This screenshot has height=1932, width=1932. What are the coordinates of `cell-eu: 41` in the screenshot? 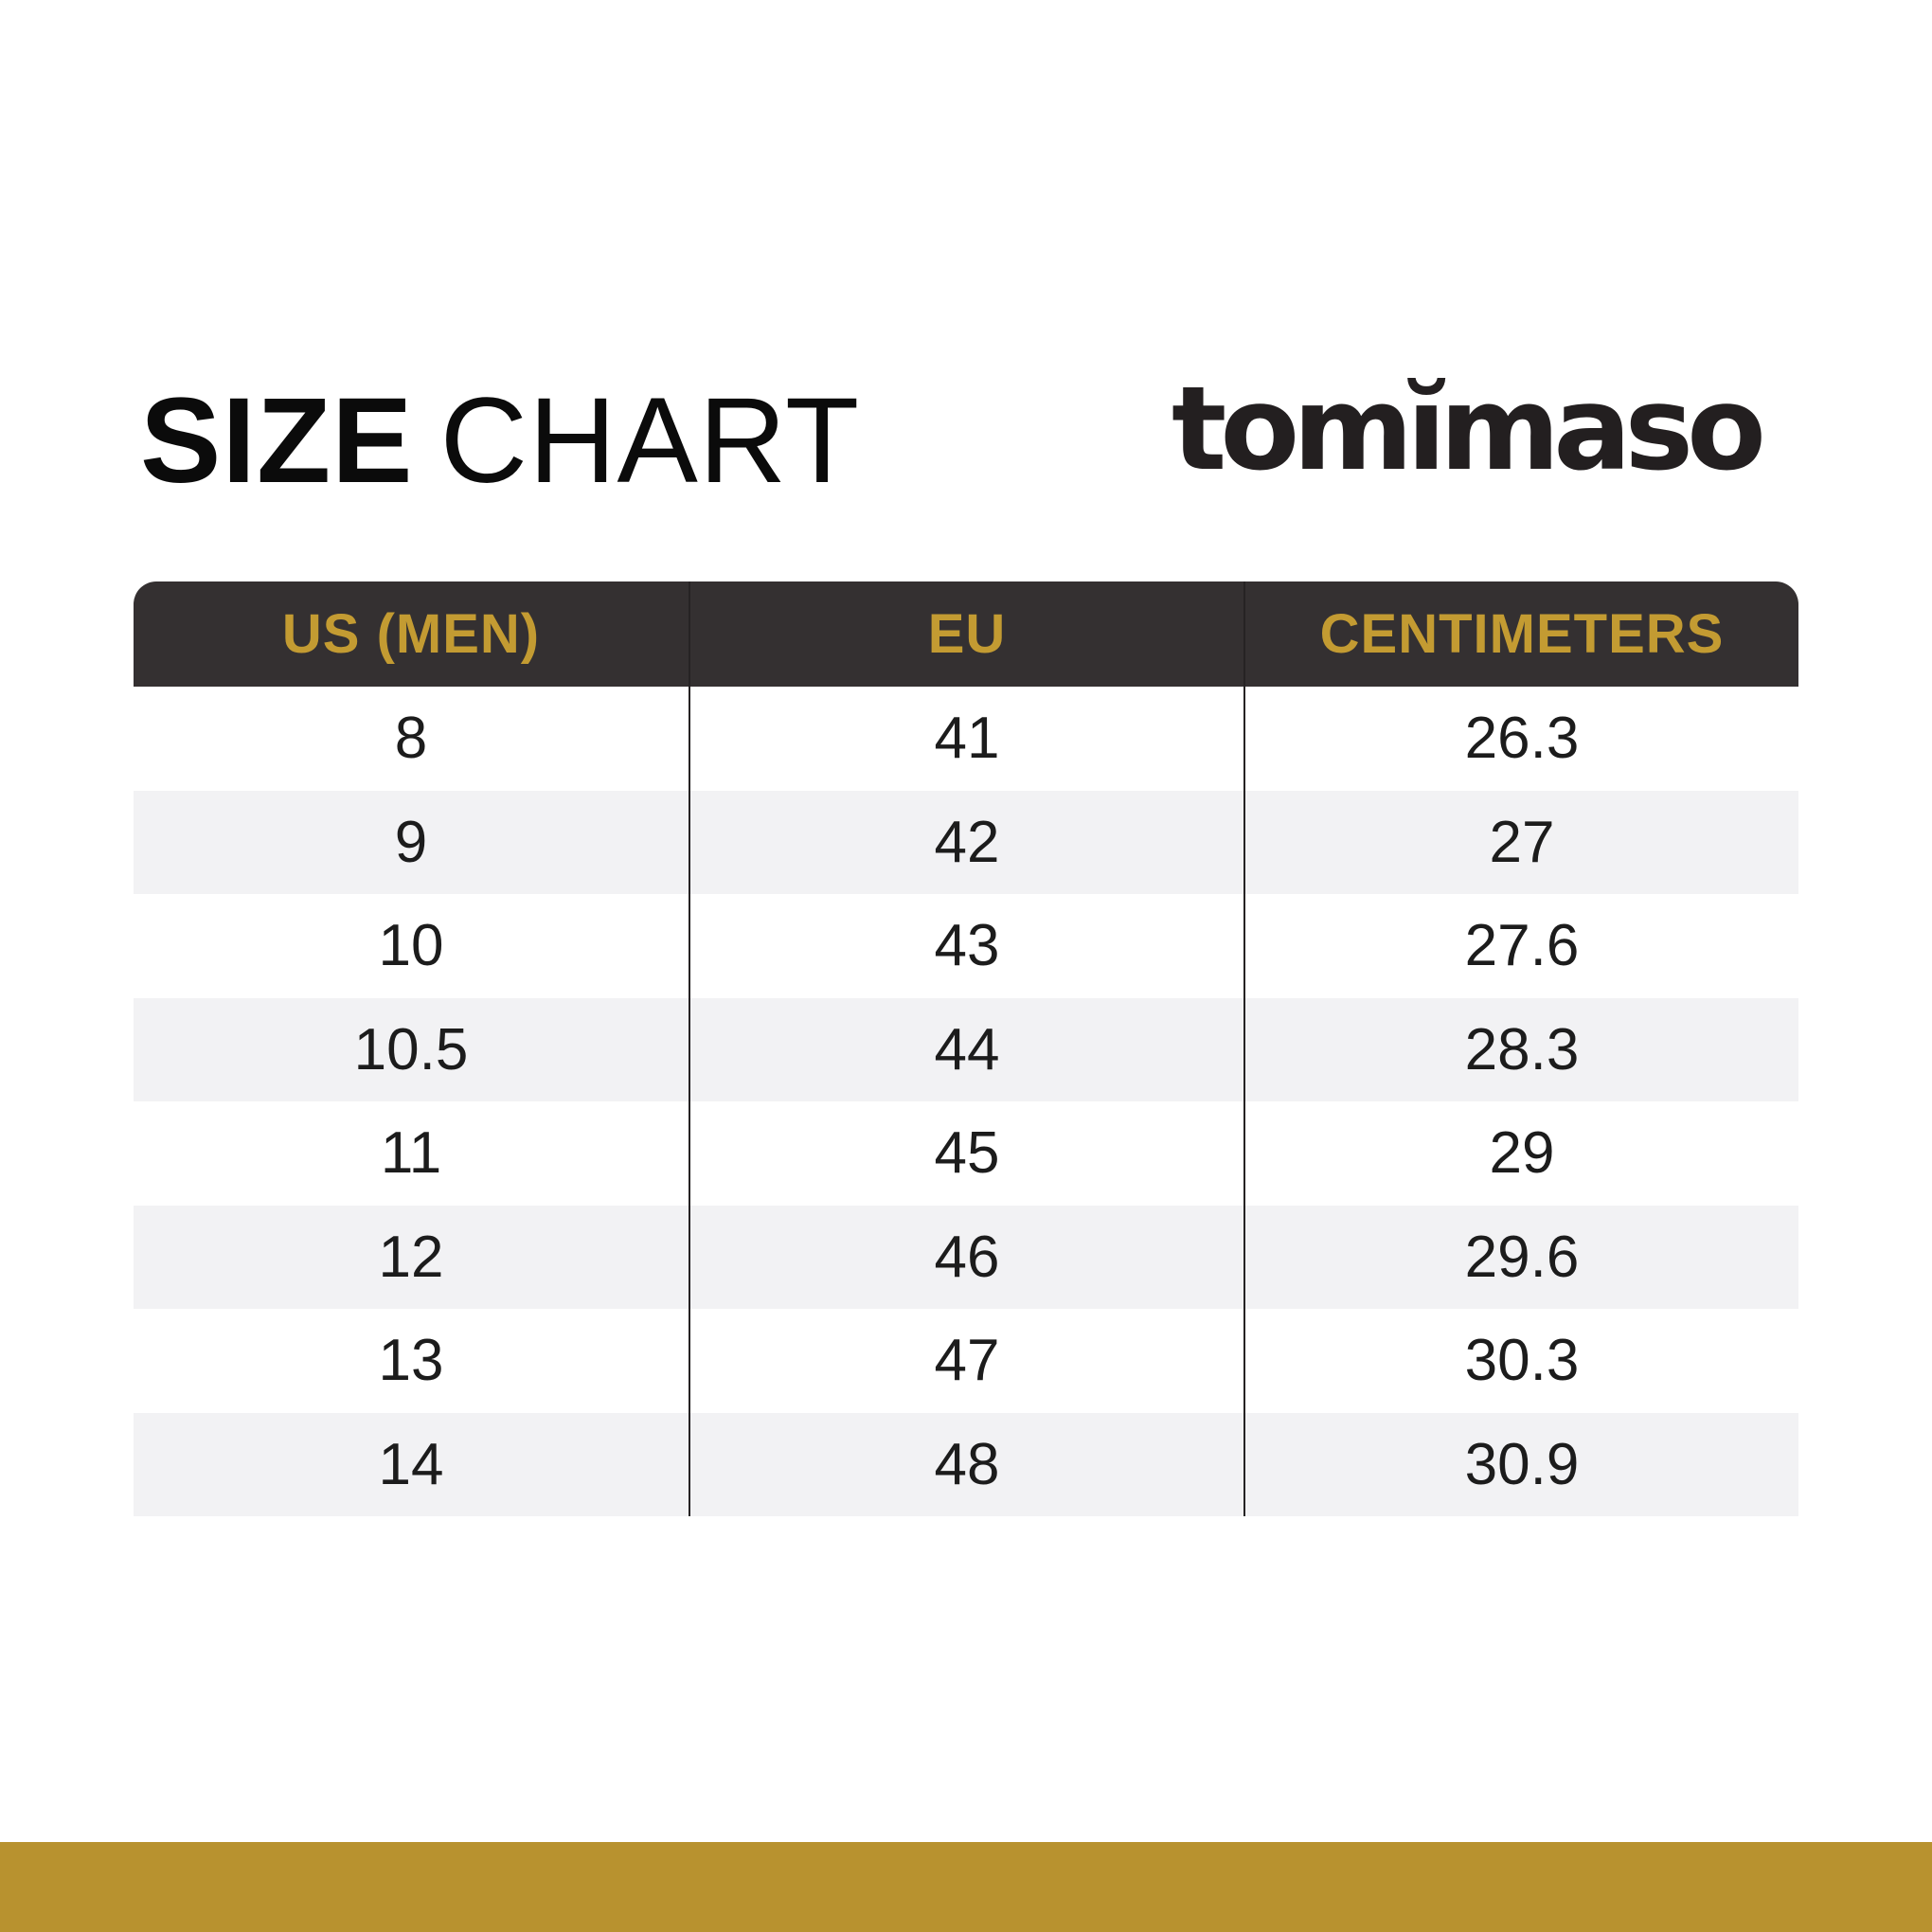 It's located at (966, 739).